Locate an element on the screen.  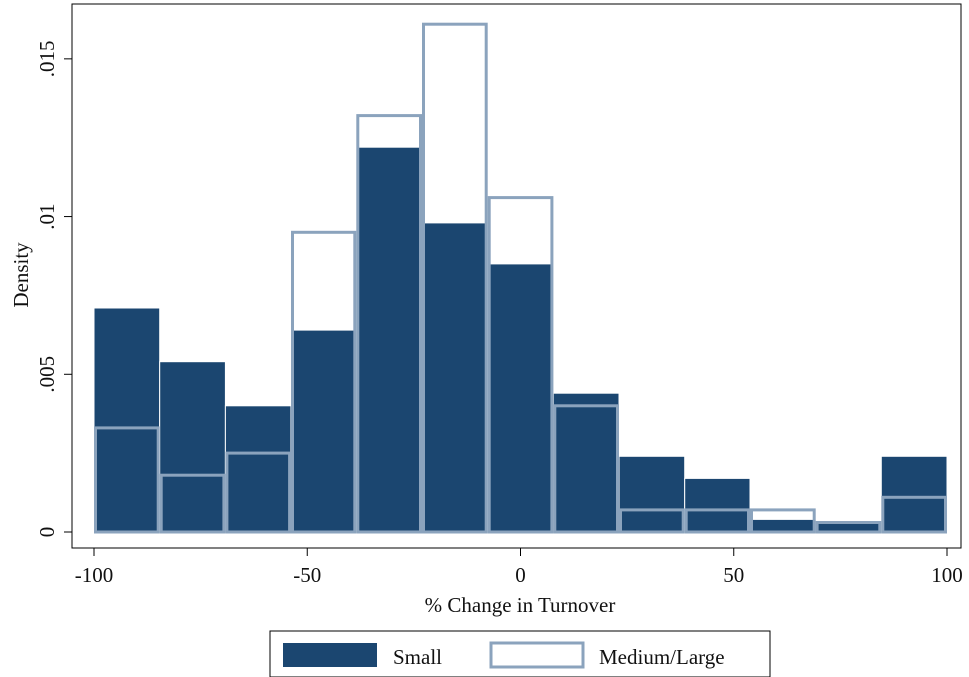
y-tick-label: .01 is located at coordinates (47, 216).